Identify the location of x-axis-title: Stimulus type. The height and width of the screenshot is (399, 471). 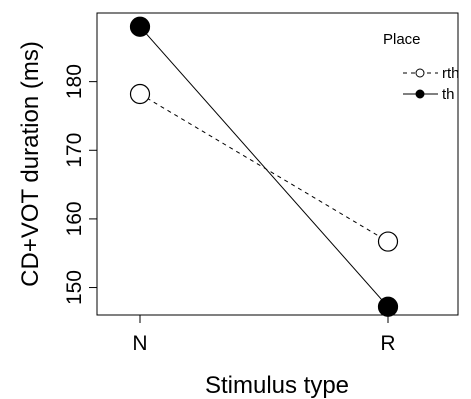
(277, 385).